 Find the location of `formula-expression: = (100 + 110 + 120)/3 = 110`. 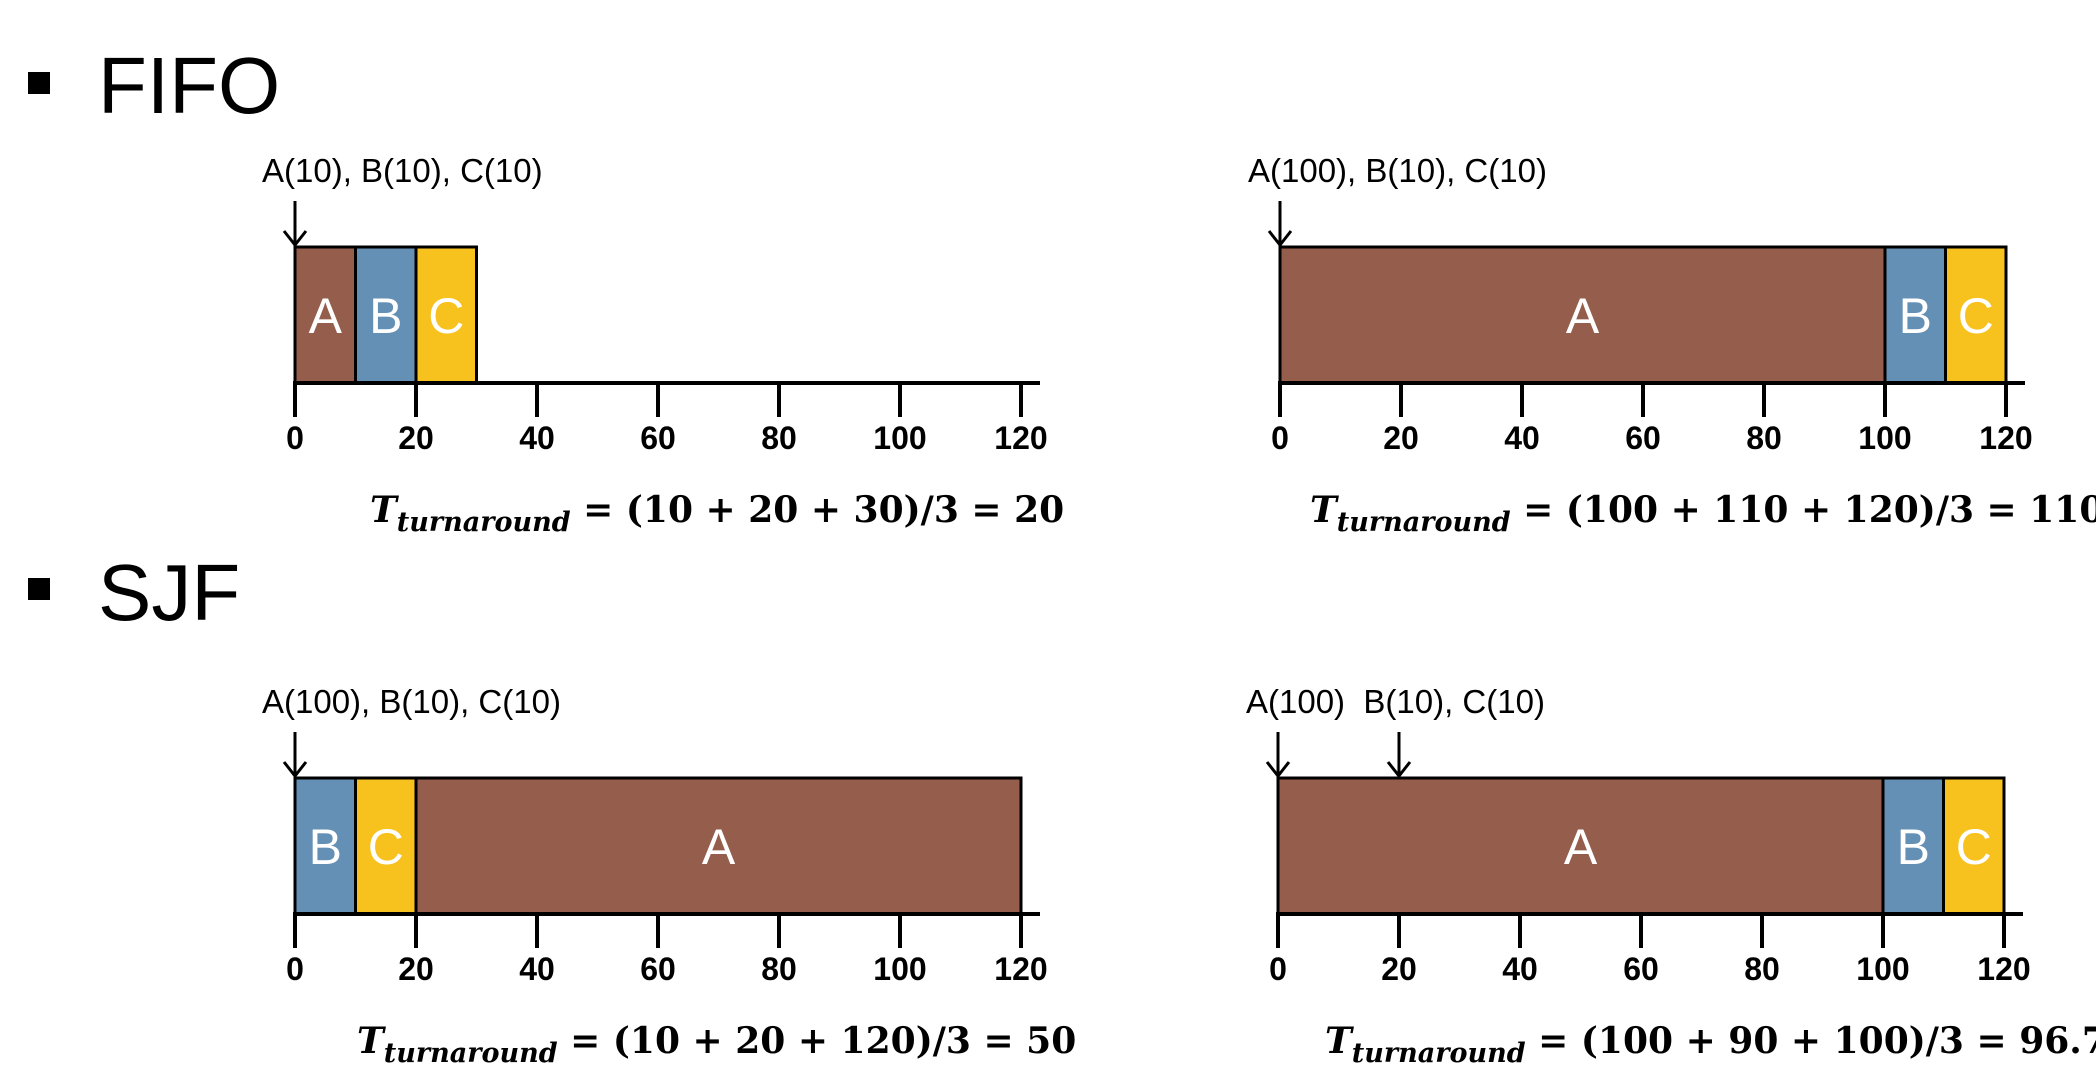

formula-expression: = (100 + 110 + 120)/3 = 110 is located at coordinates (1803, 510).